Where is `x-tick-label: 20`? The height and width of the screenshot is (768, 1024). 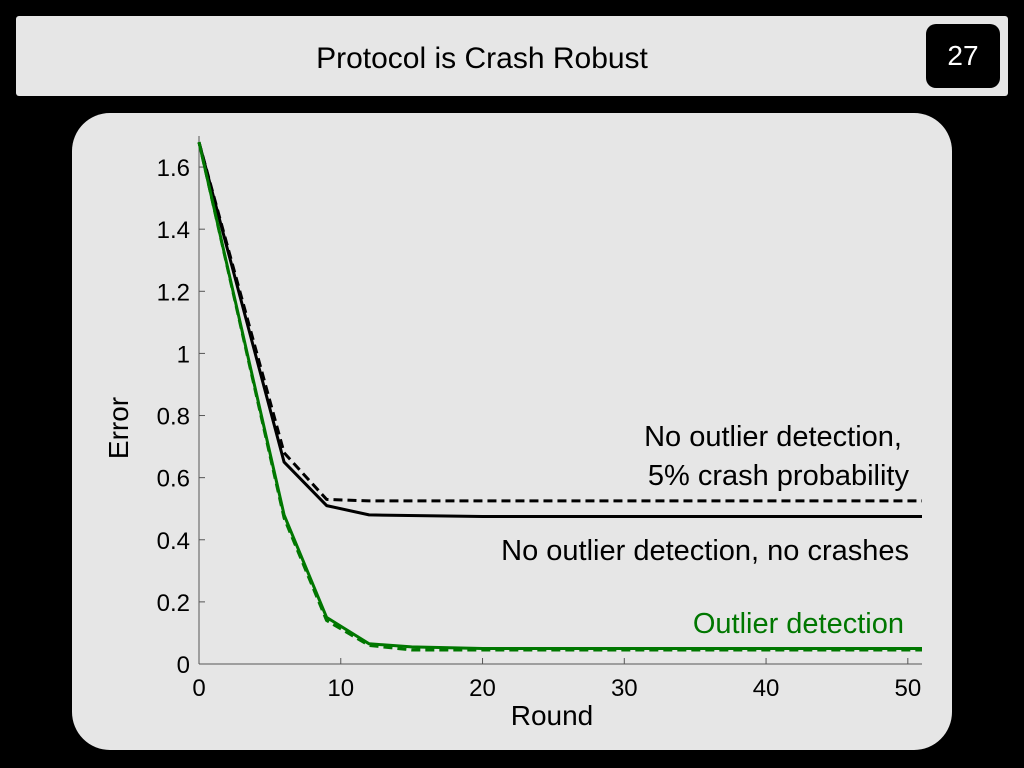 x-tick-label: 20 is located at coordinates (482, 688).